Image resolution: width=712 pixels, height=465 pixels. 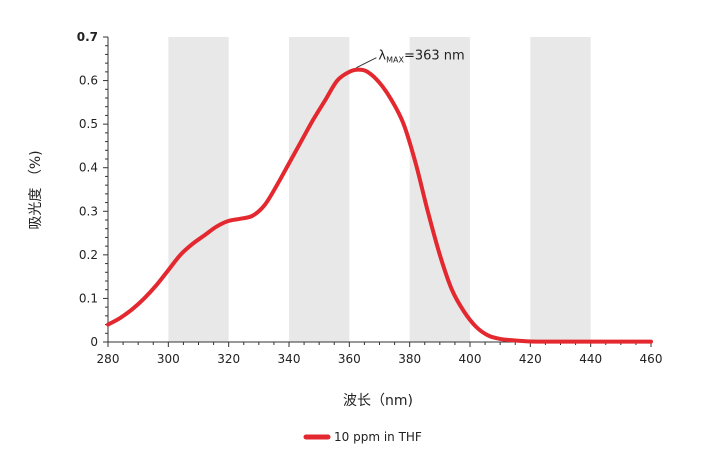 What do you see at coordinates (434, 56) in the screenshot?
I see `annotation-value: =363 nm` at bounding box center [434, 56].